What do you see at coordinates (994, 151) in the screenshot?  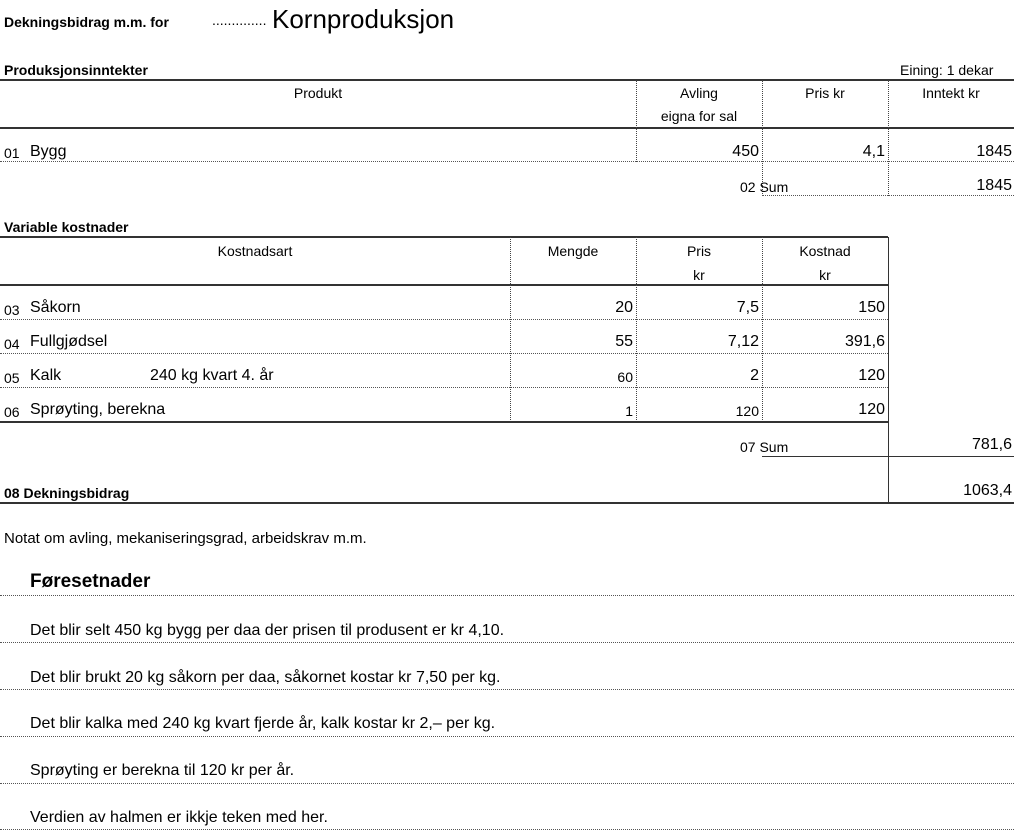 I see `row-inntekt: 1845` at bounding box center [994, 151].